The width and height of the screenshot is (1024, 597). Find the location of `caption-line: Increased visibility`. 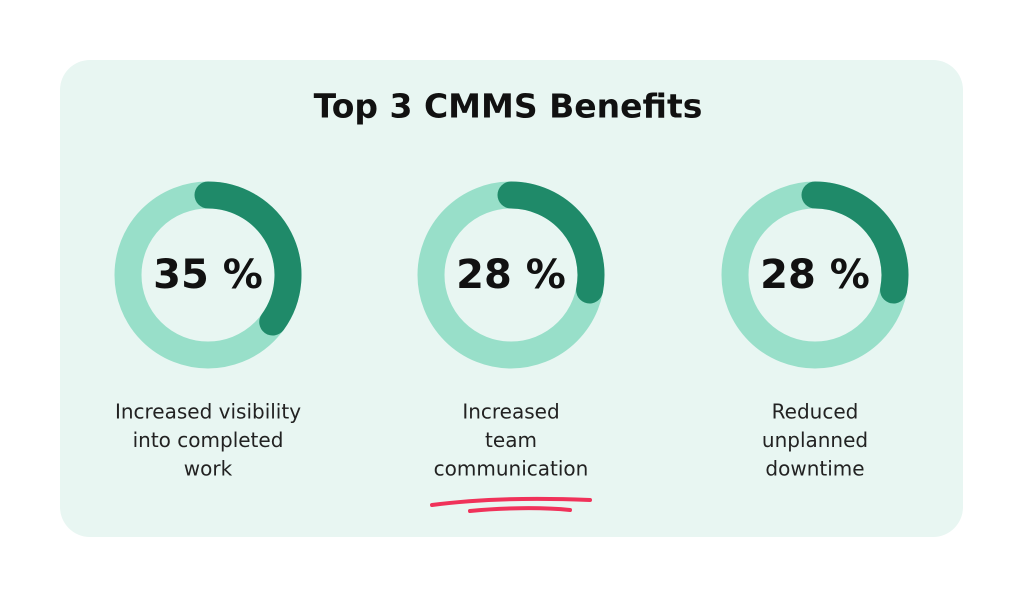

caption-line: Increased visibility is located at coordinates (208, 412).